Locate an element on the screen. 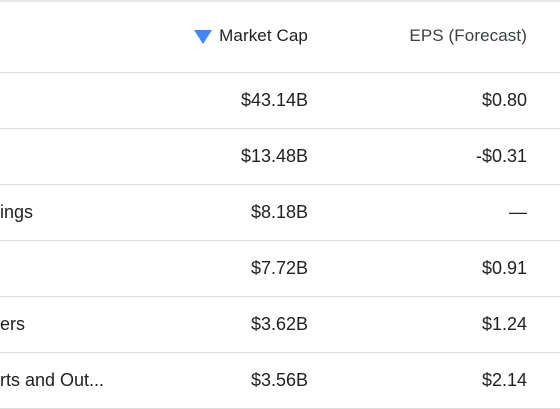  market-cap-value: $13.48B is located at coordinates (274, 156).